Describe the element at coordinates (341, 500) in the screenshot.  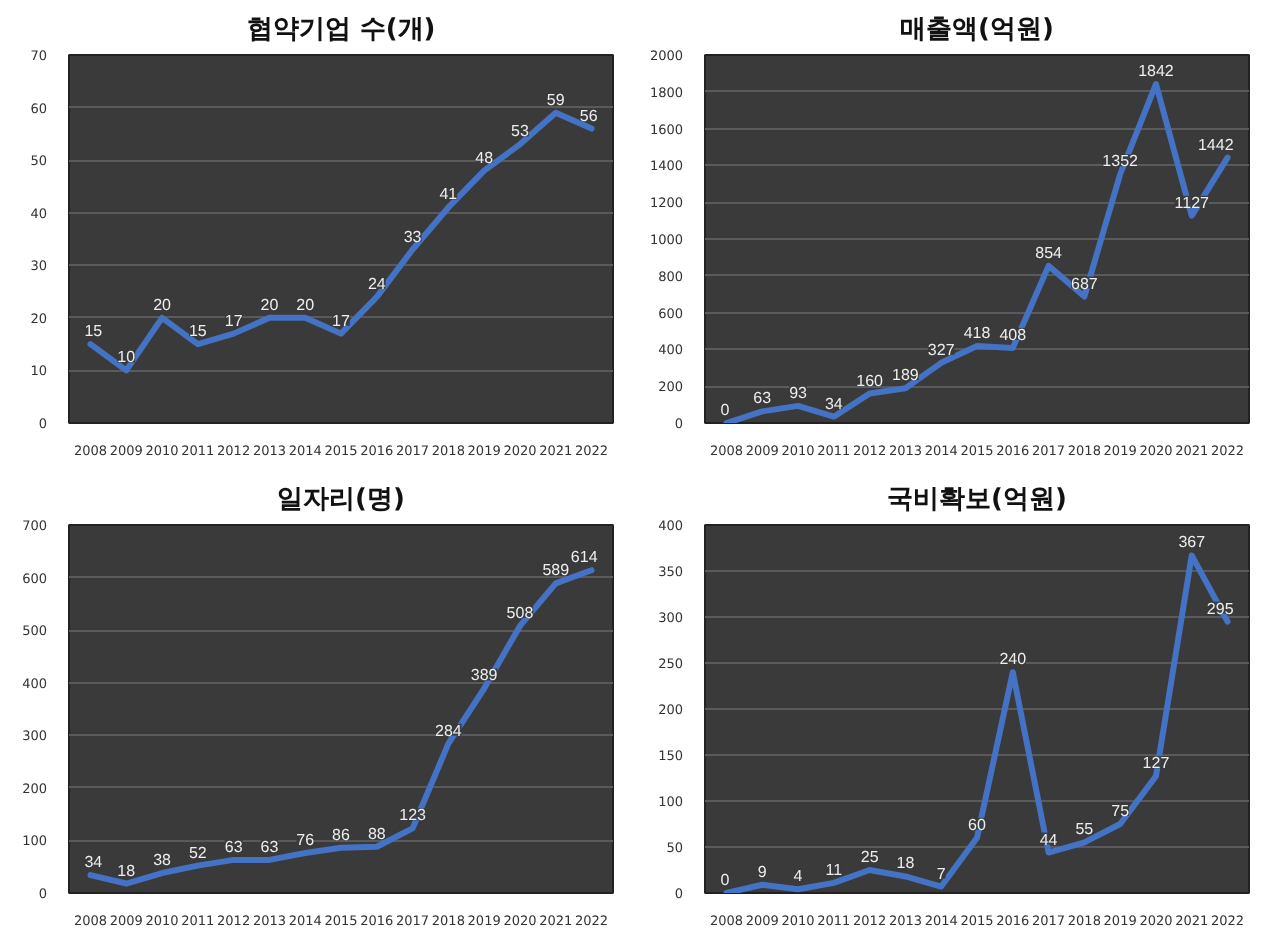
I see `chart-title: 일자리(명)` at that location.